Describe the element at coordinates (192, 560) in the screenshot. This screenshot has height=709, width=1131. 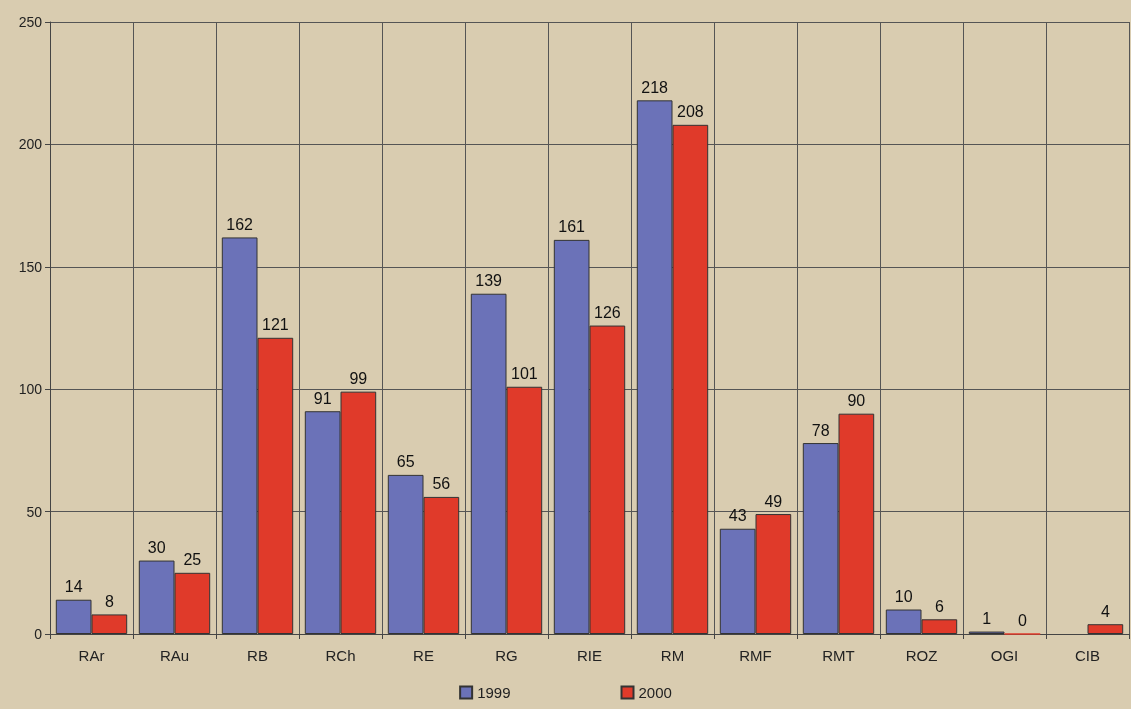
I see `data-label: 25` at that location.